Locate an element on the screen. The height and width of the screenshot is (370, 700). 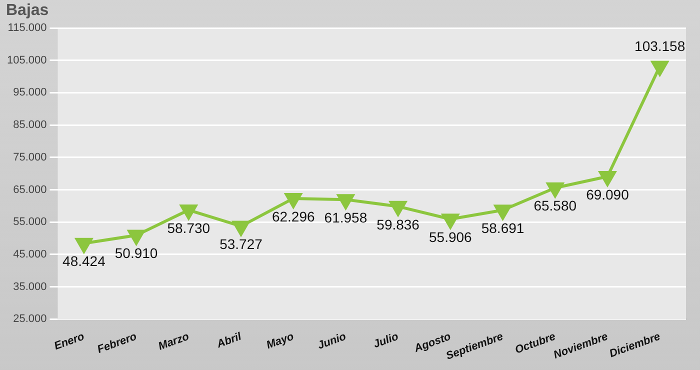
x-tick-label: Mayo is located at coordinates (280, 341).